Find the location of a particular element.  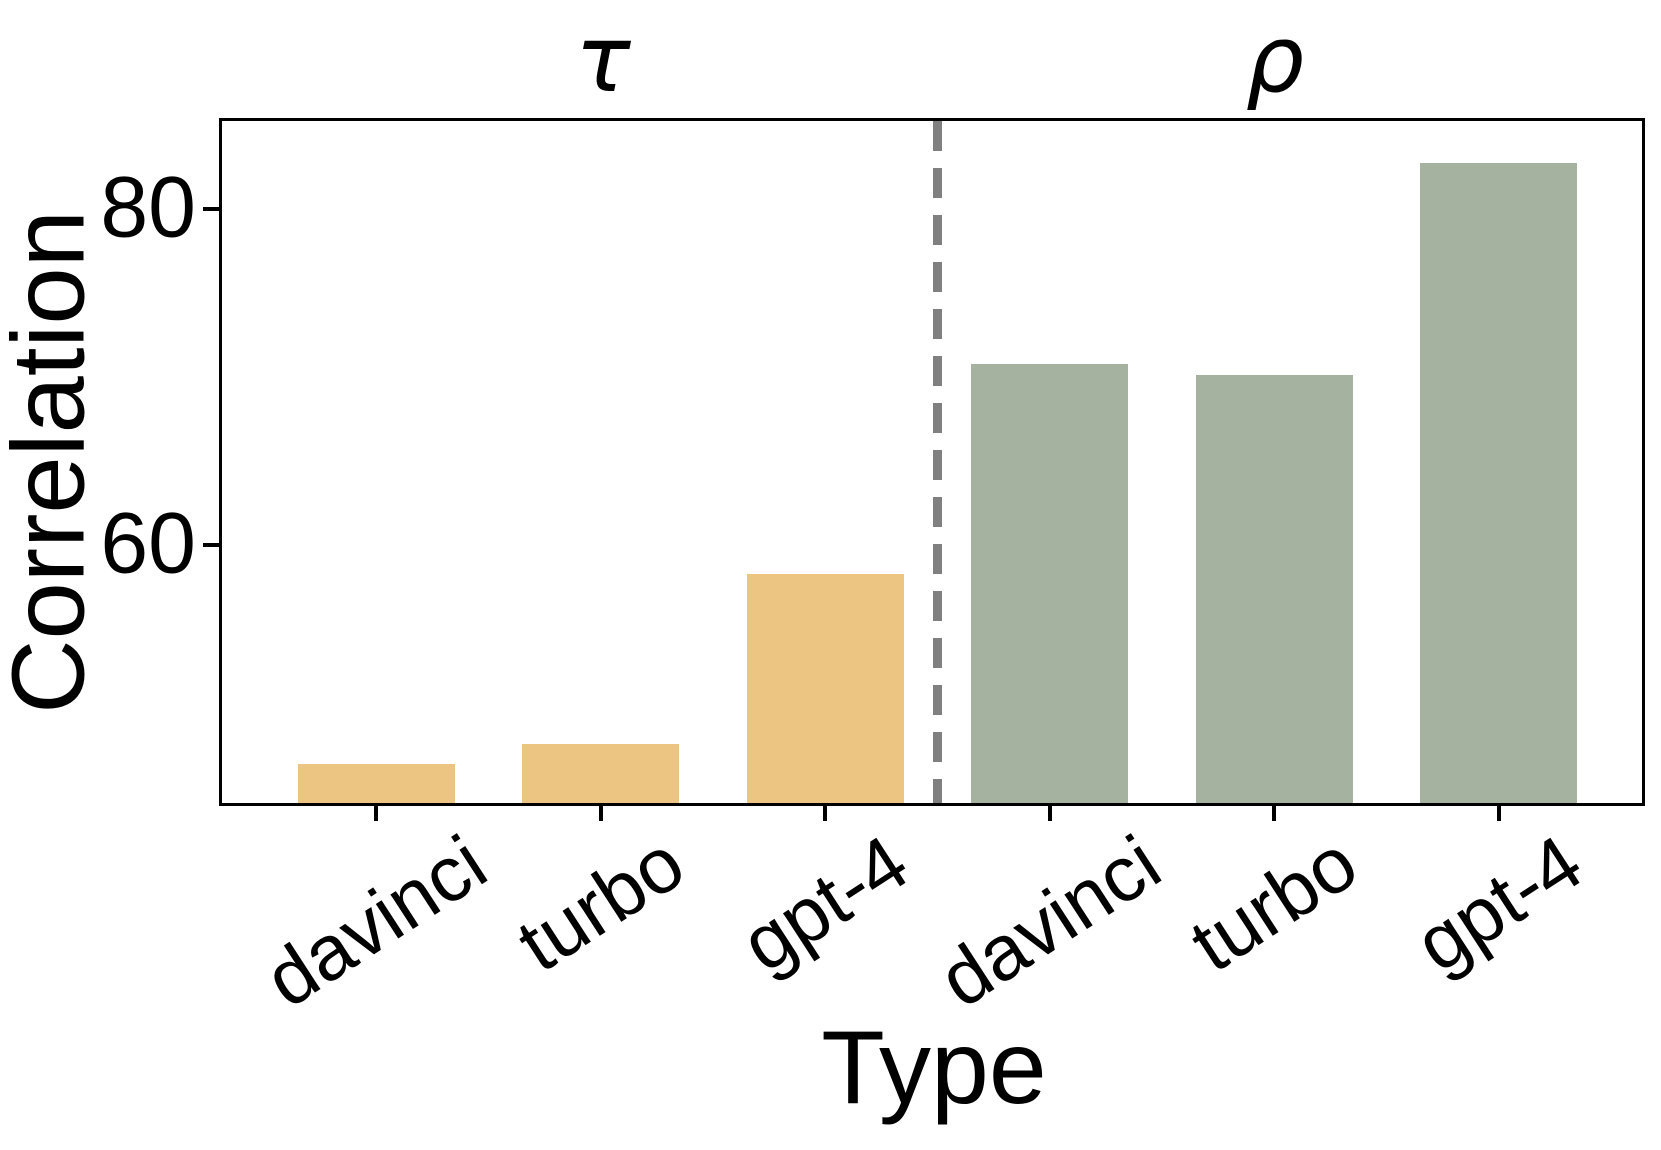

x-tick-mark-tau-turbo is located at coordinates (600, 813).